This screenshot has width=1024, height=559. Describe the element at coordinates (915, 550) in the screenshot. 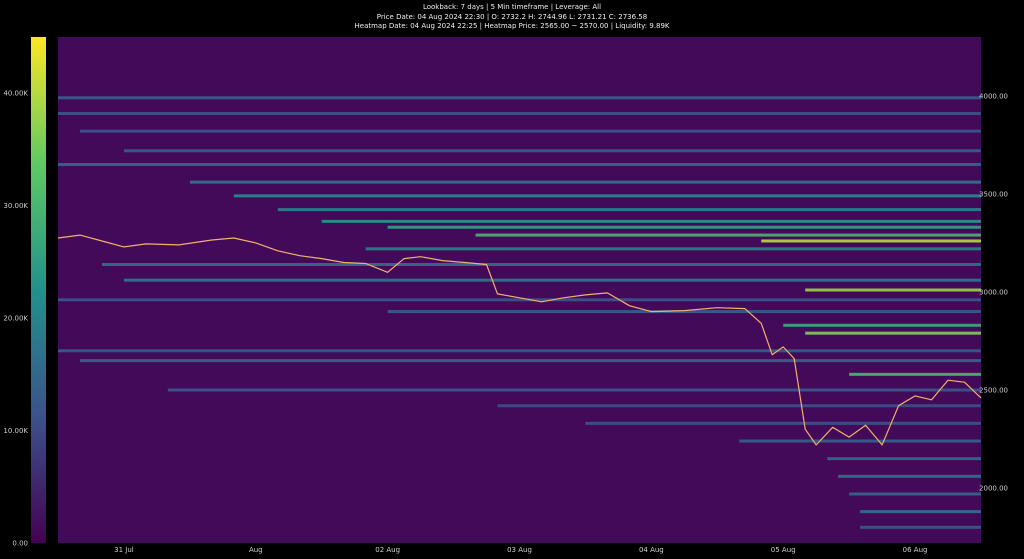

I see `x-tick-label-6: 06 Aug` at that location.